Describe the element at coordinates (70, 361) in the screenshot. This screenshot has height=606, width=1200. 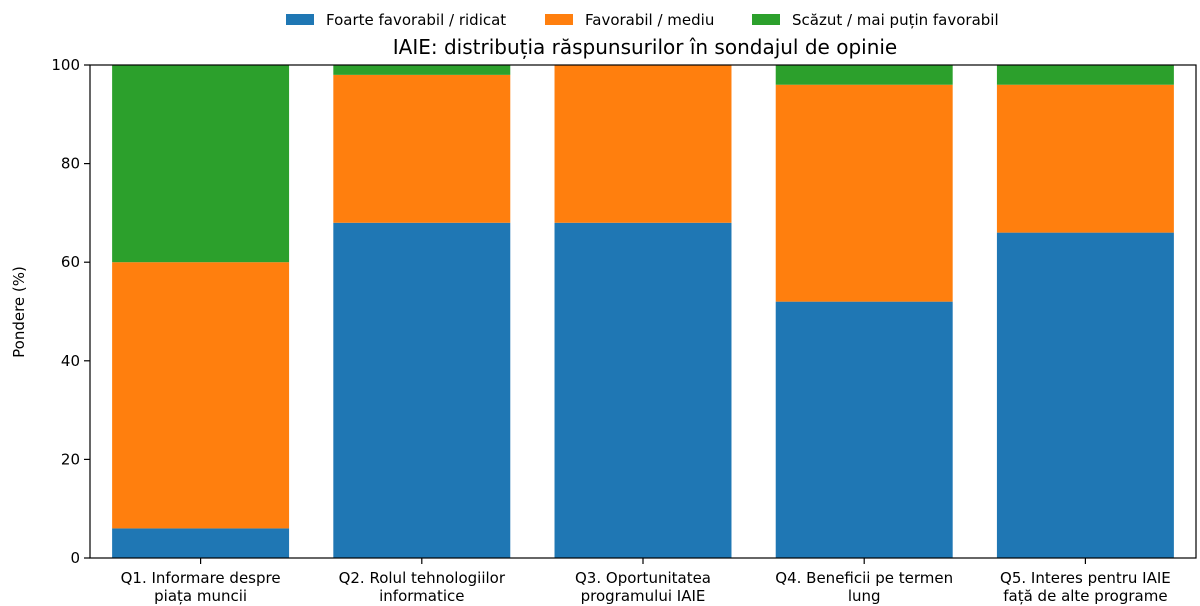
I see `y-tick-label: 40` at that location.